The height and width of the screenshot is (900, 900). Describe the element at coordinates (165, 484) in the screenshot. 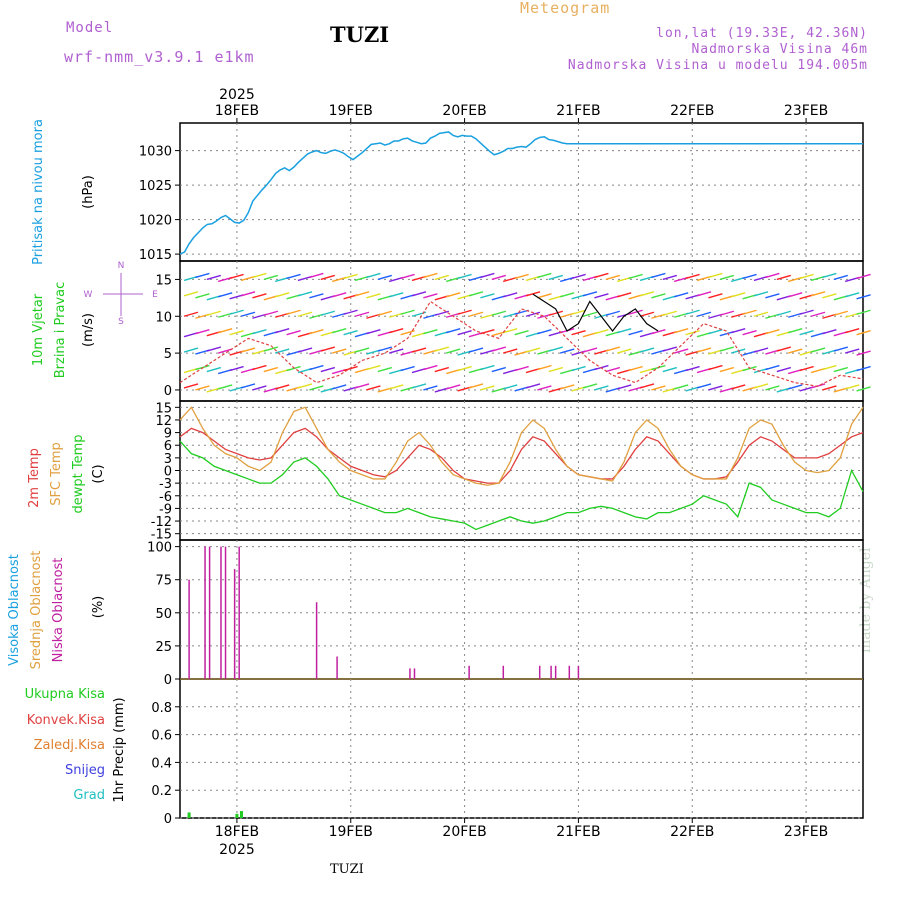

I see `y-tick-label: -3` at that location.